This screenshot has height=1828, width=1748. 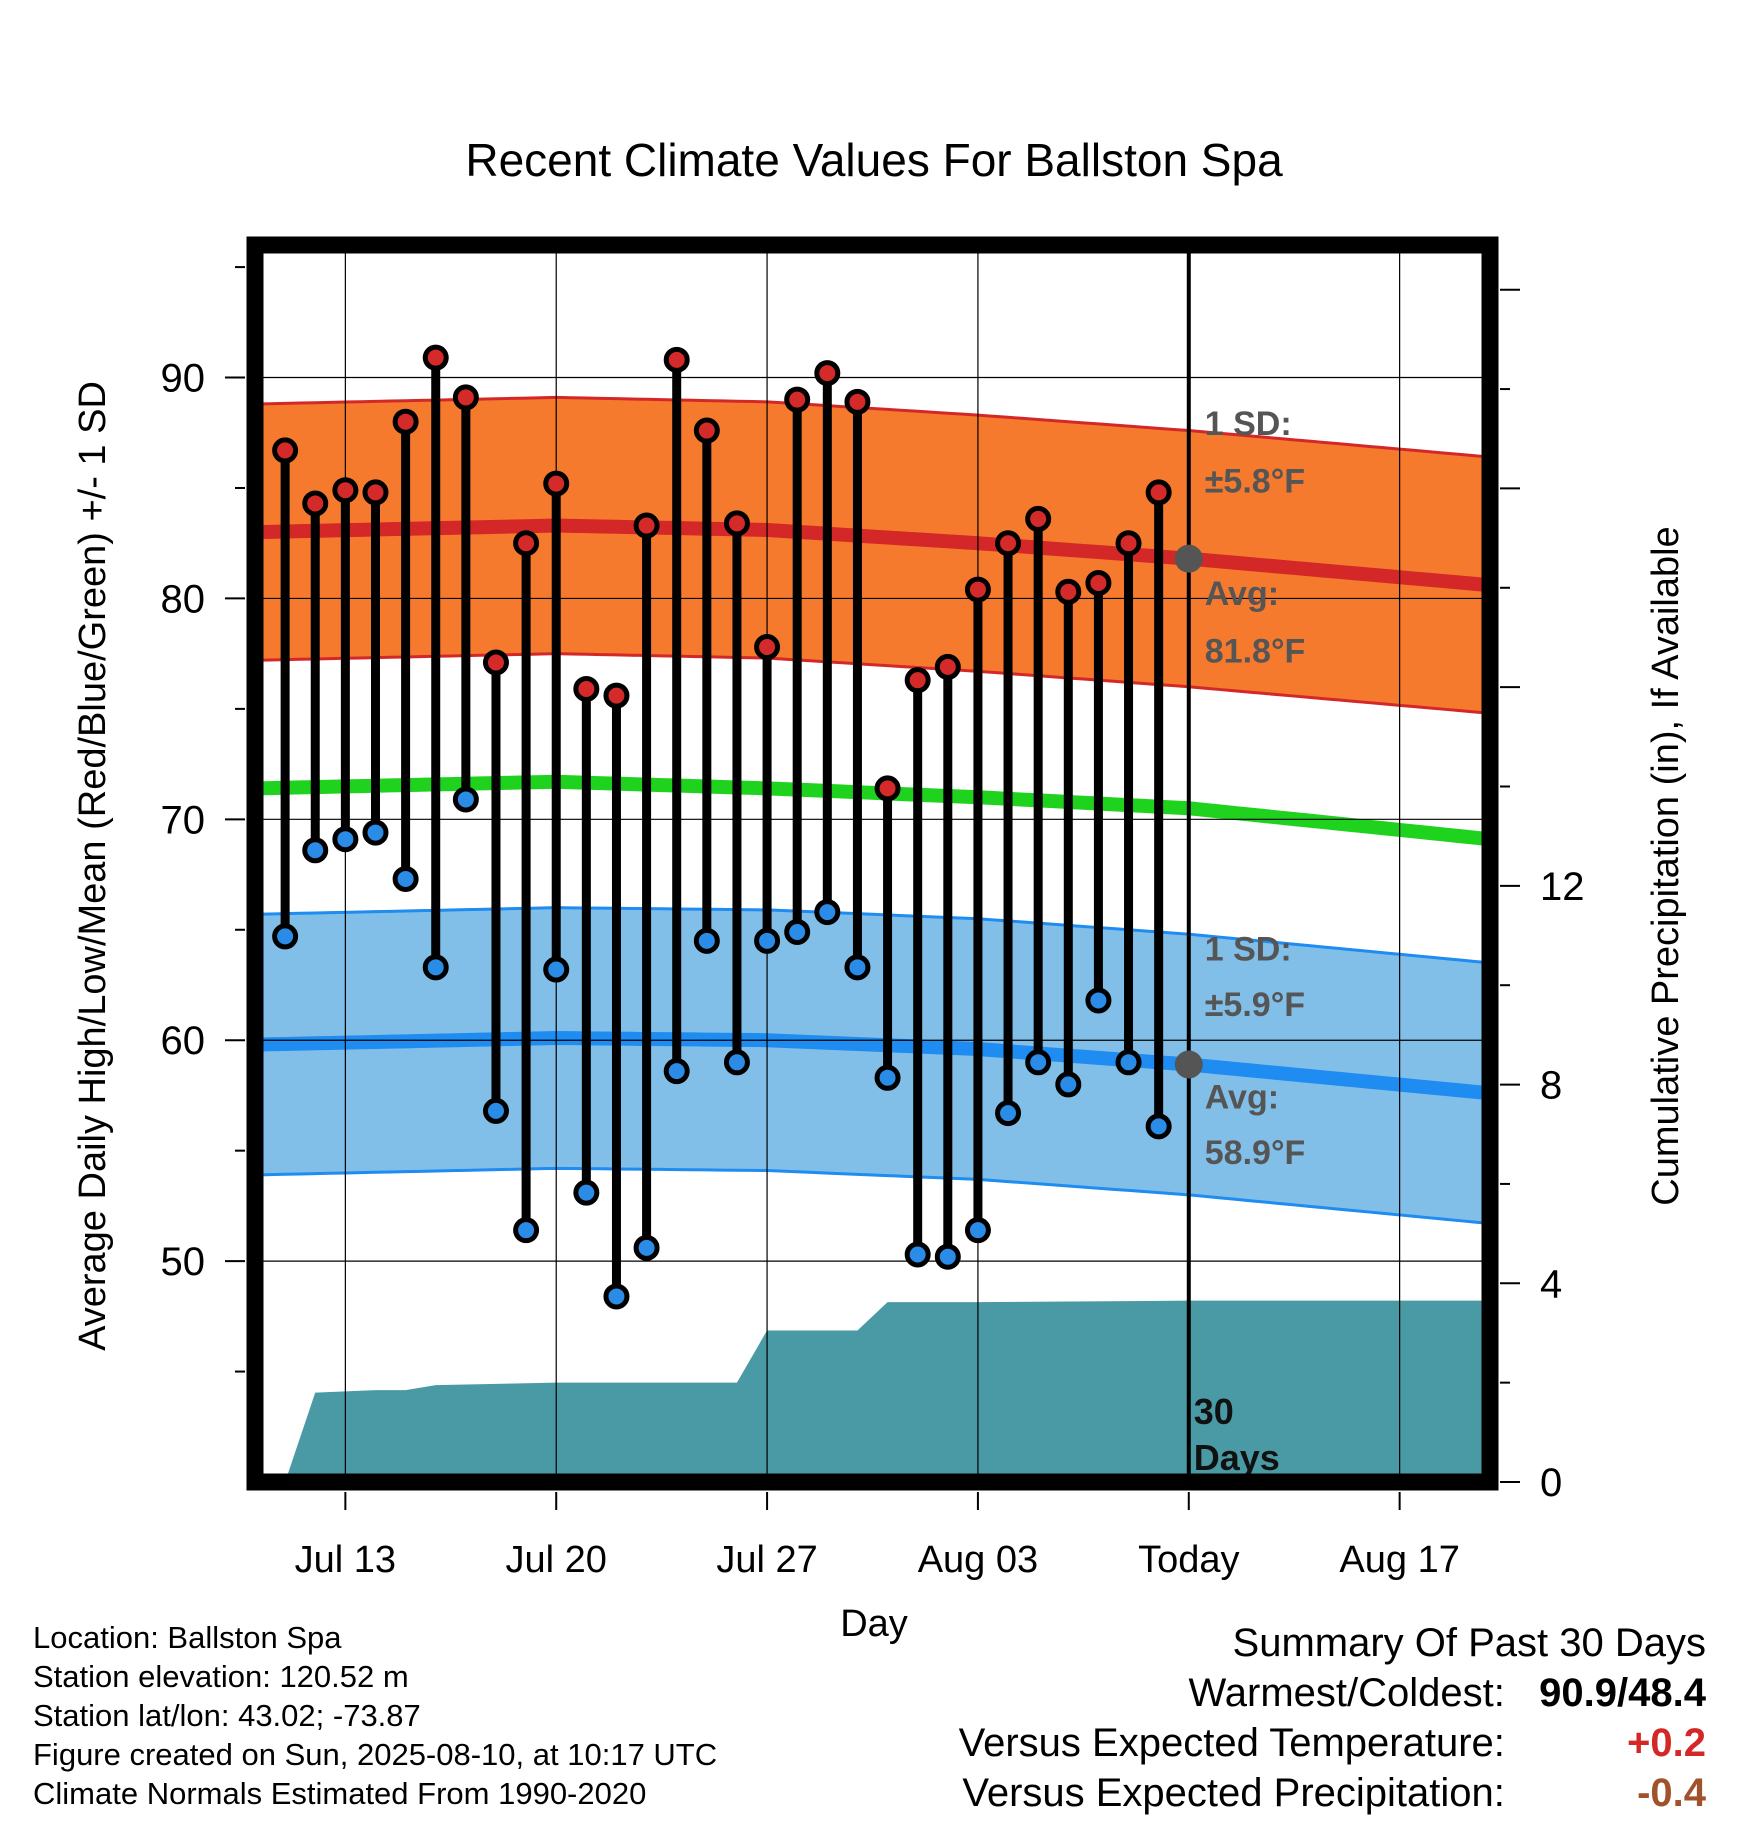 I want to click on summary-temp: Versus Expected Temperature: +0.2, so click(x=1156, y=1743).